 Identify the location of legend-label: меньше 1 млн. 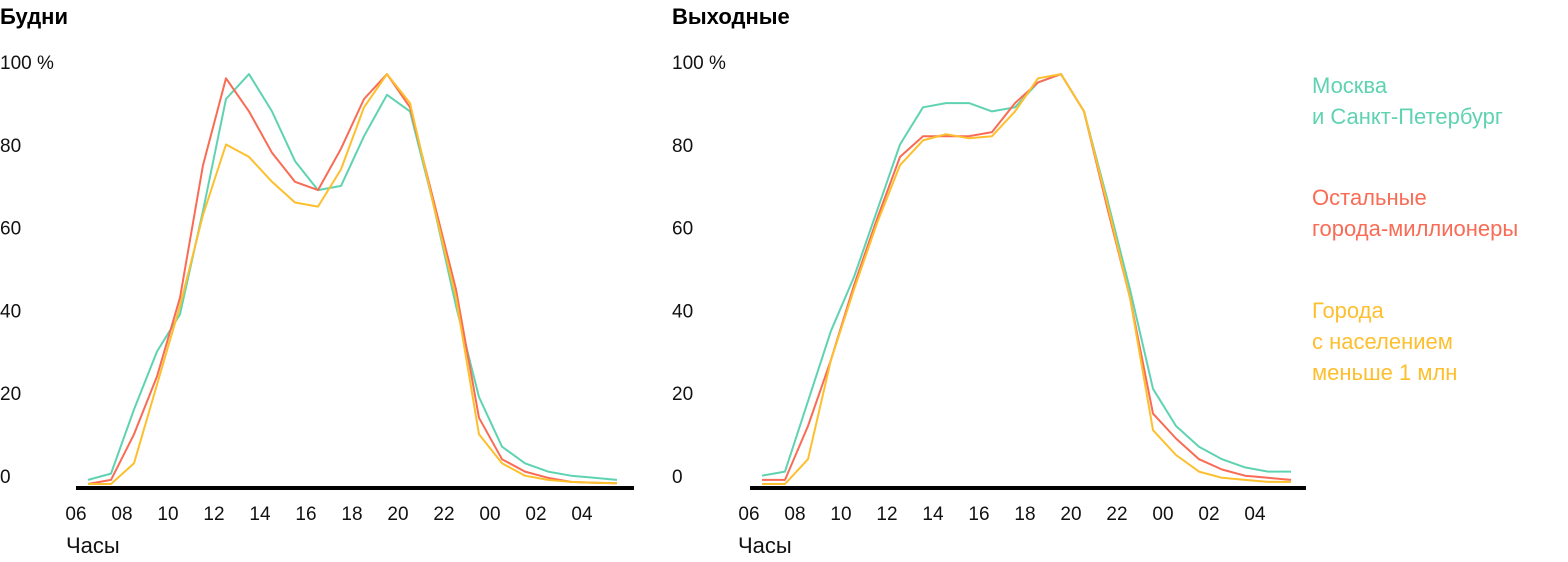
(1384, 372).